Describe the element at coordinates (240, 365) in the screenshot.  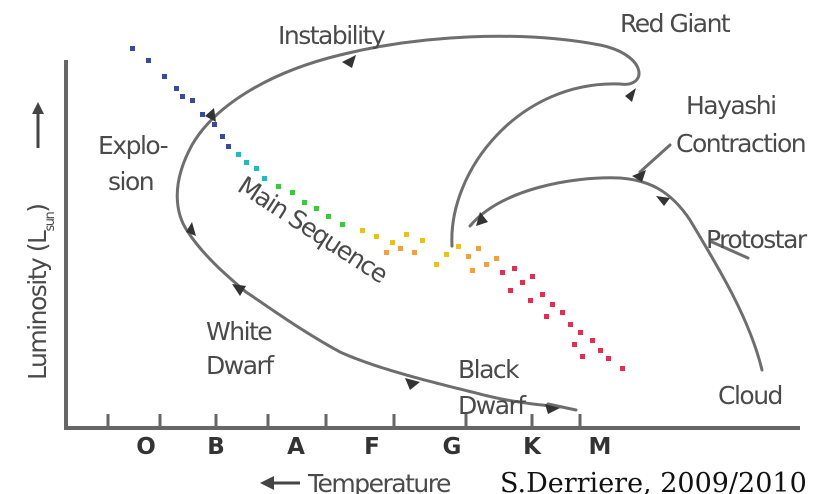
I see `white-dwarf-label-2: Dwarf` at that location.